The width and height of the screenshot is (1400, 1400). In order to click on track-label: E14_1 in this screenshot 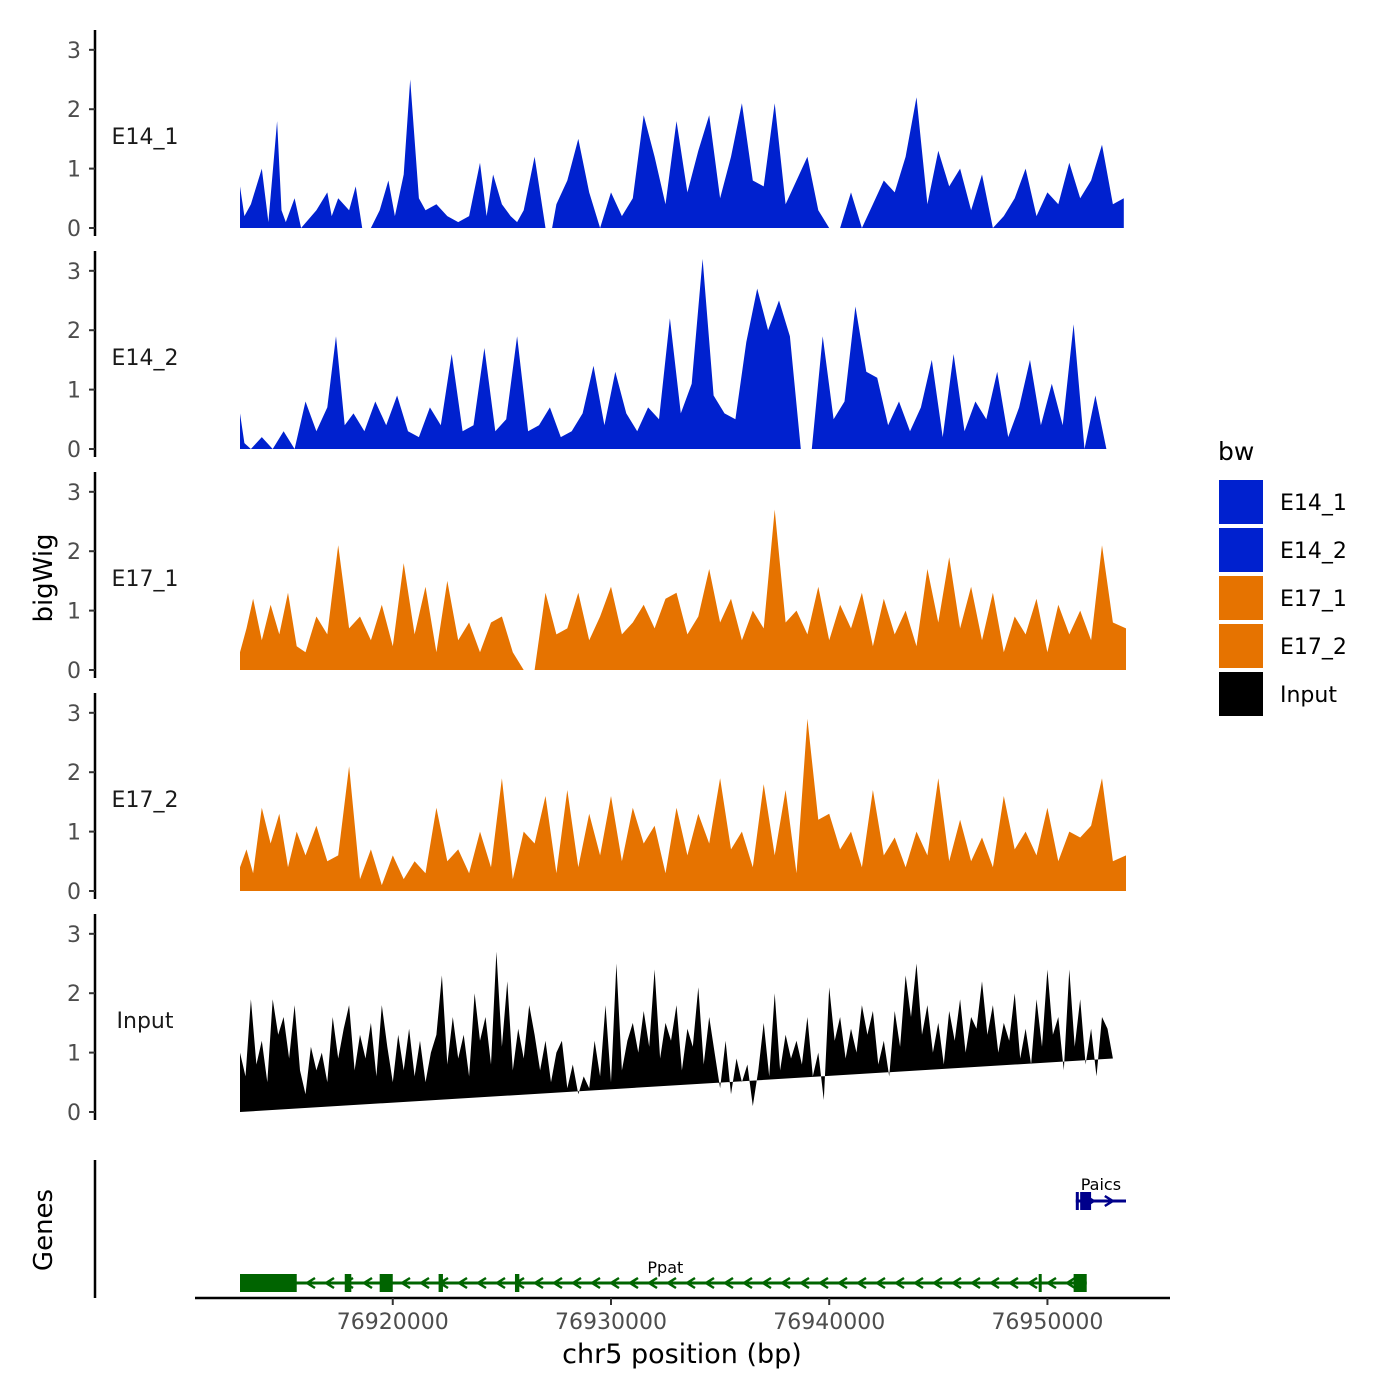, I will do `click(145, 137)`.